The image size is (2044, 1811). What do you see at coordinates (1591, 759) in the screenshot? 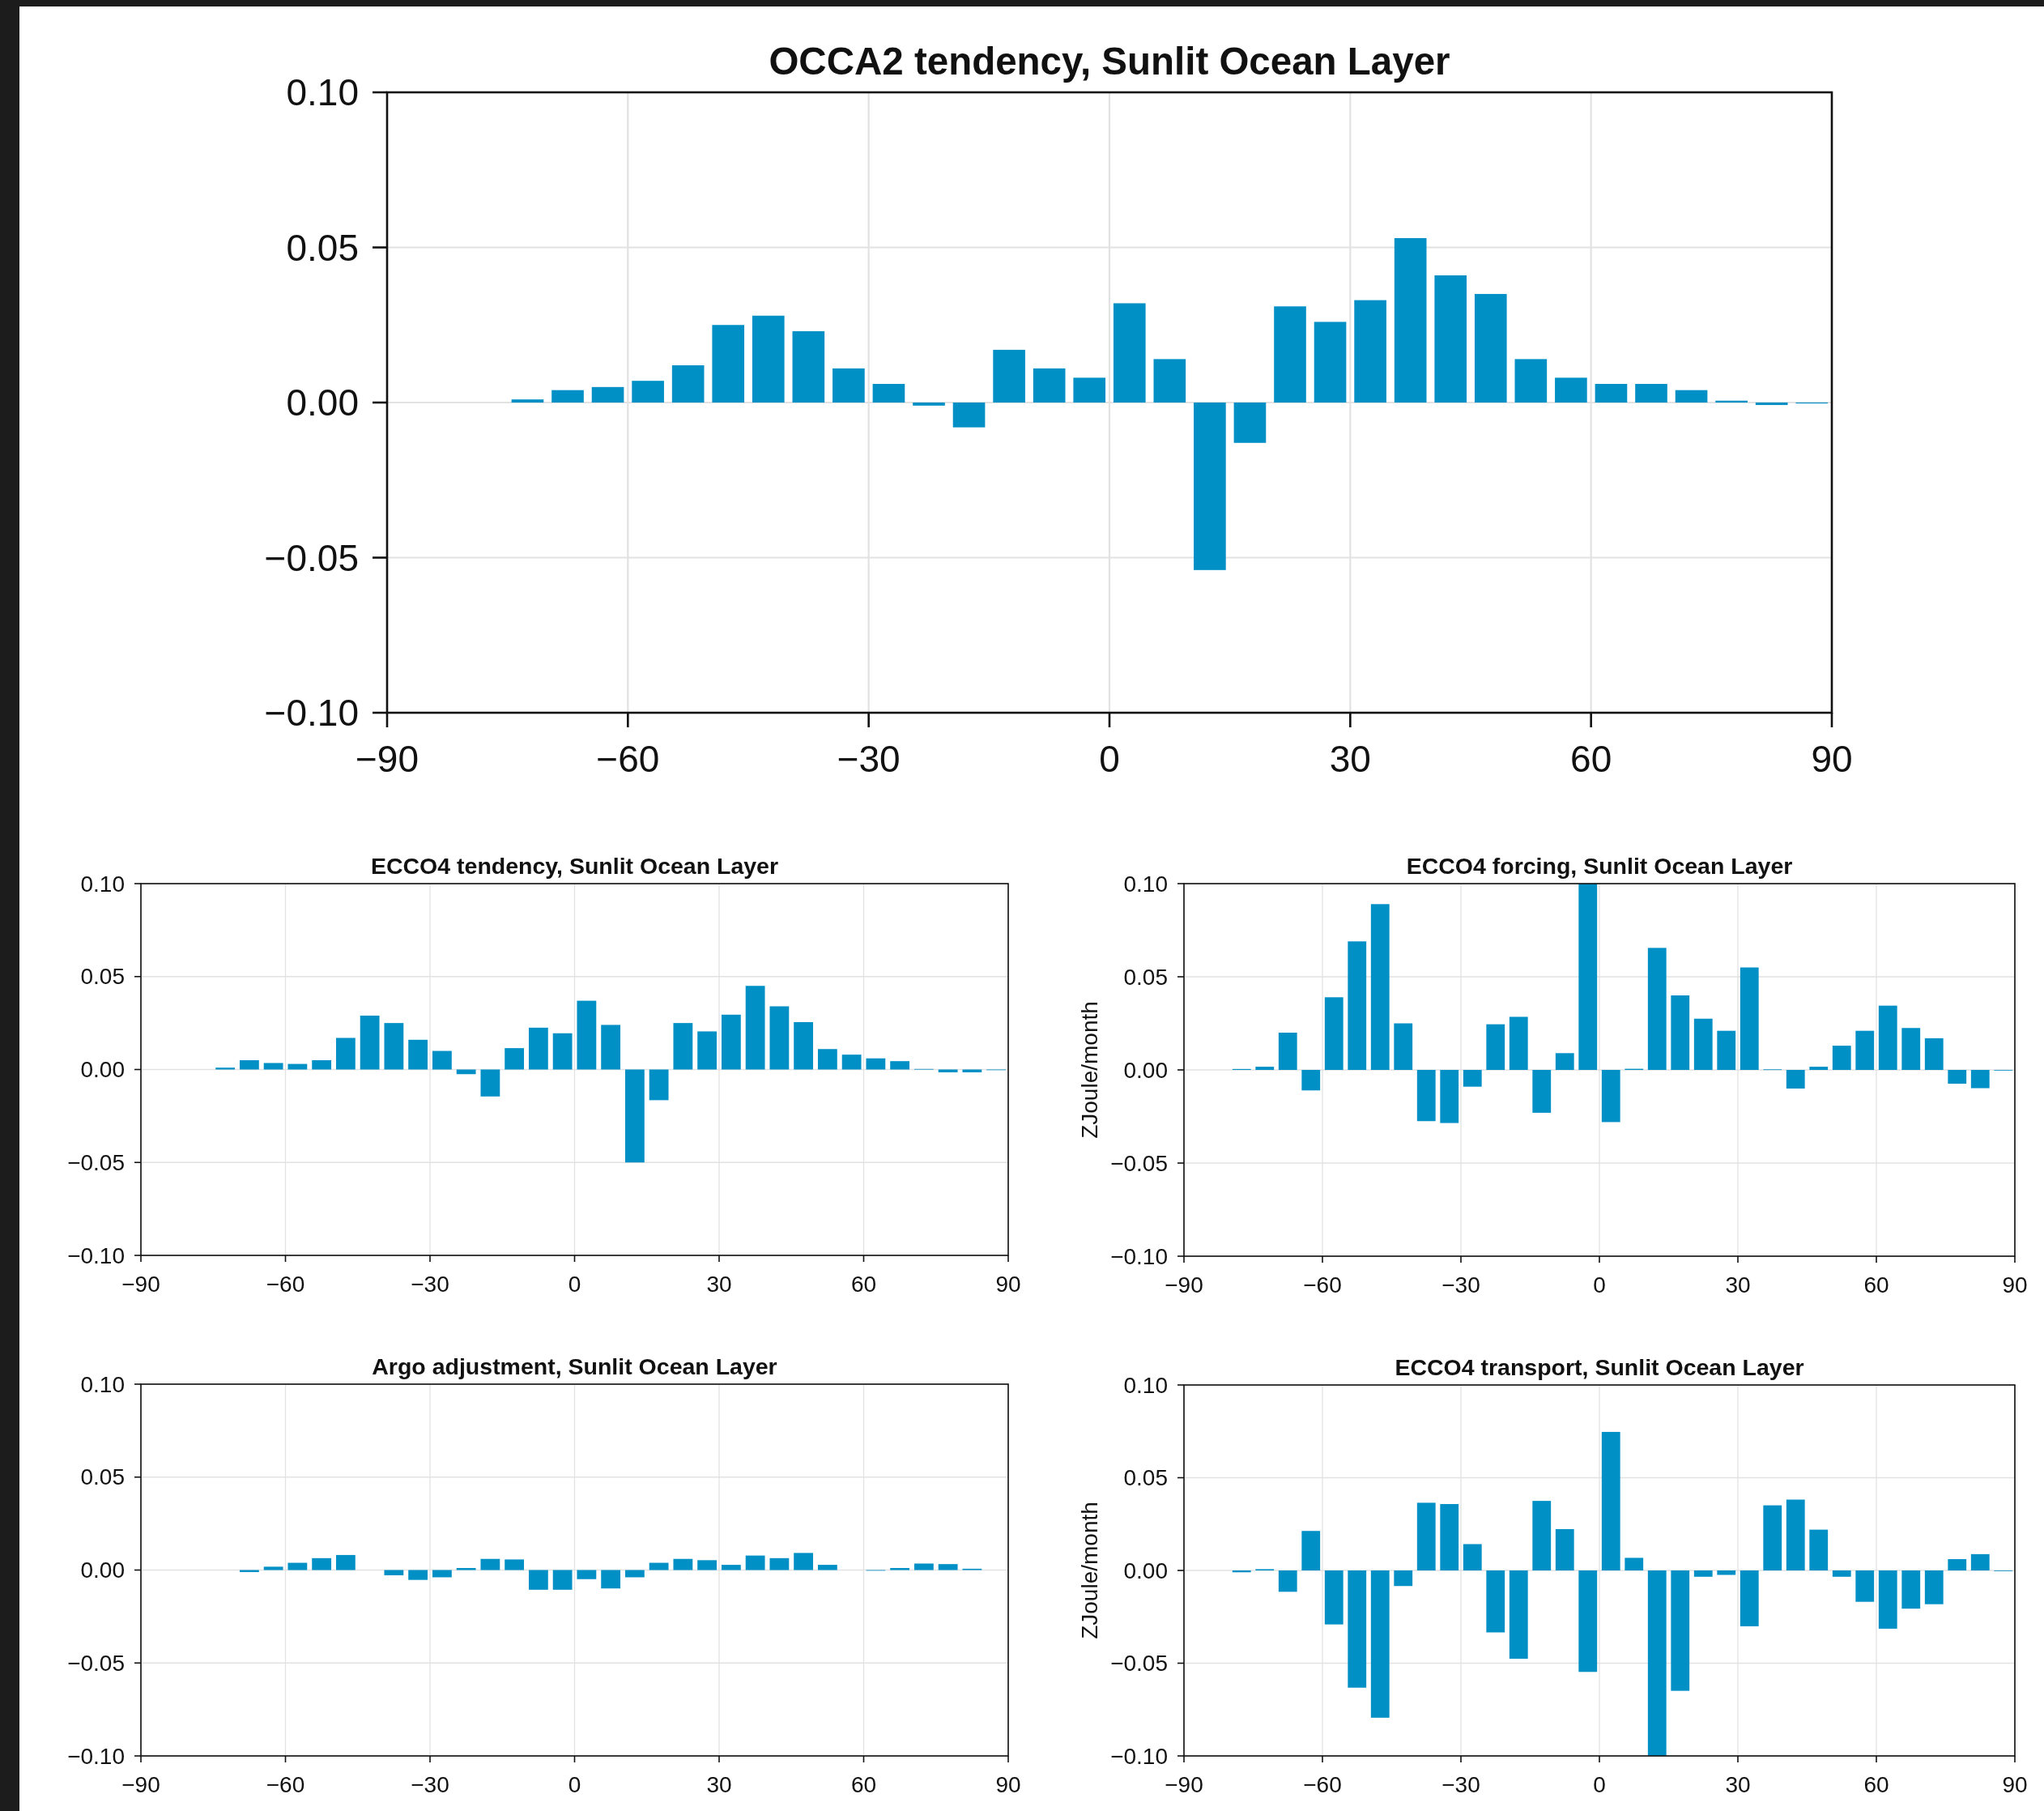
I see `x-tick-label: 60` at bounding box center [1591, 759].